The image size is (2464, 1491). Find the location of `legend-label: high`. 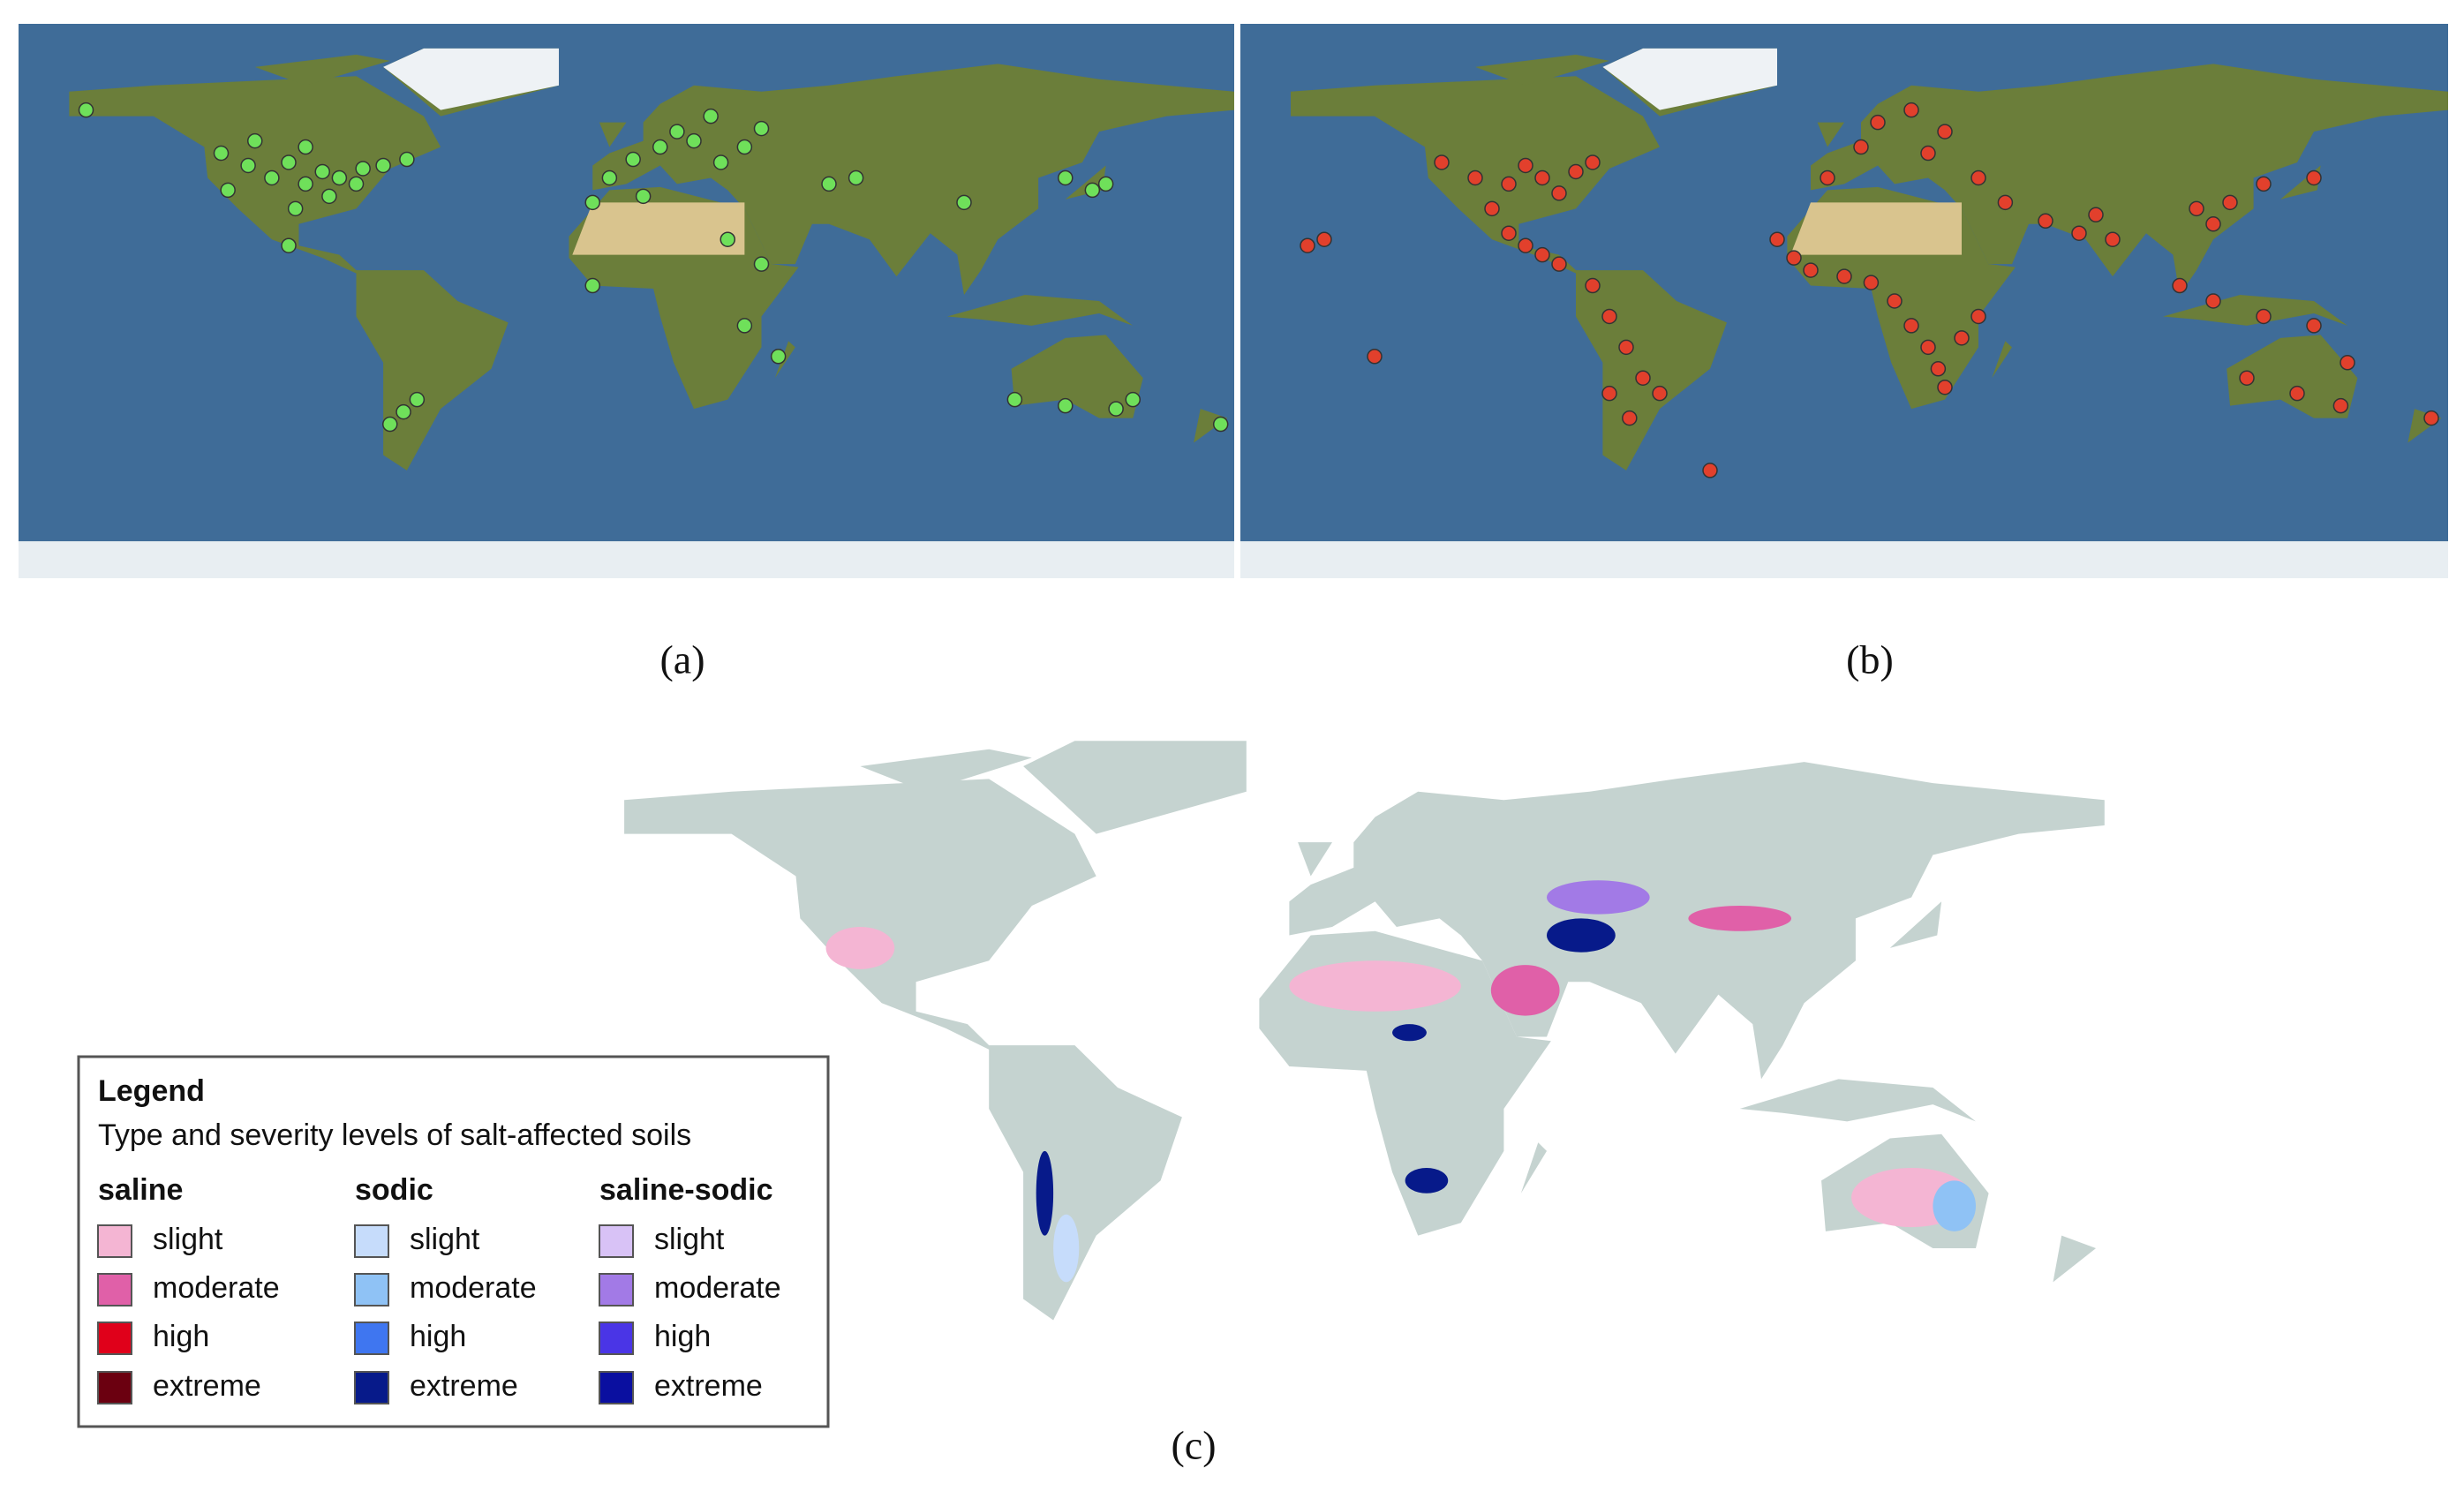

legend-label: high is located at coordinates (438, 1336).